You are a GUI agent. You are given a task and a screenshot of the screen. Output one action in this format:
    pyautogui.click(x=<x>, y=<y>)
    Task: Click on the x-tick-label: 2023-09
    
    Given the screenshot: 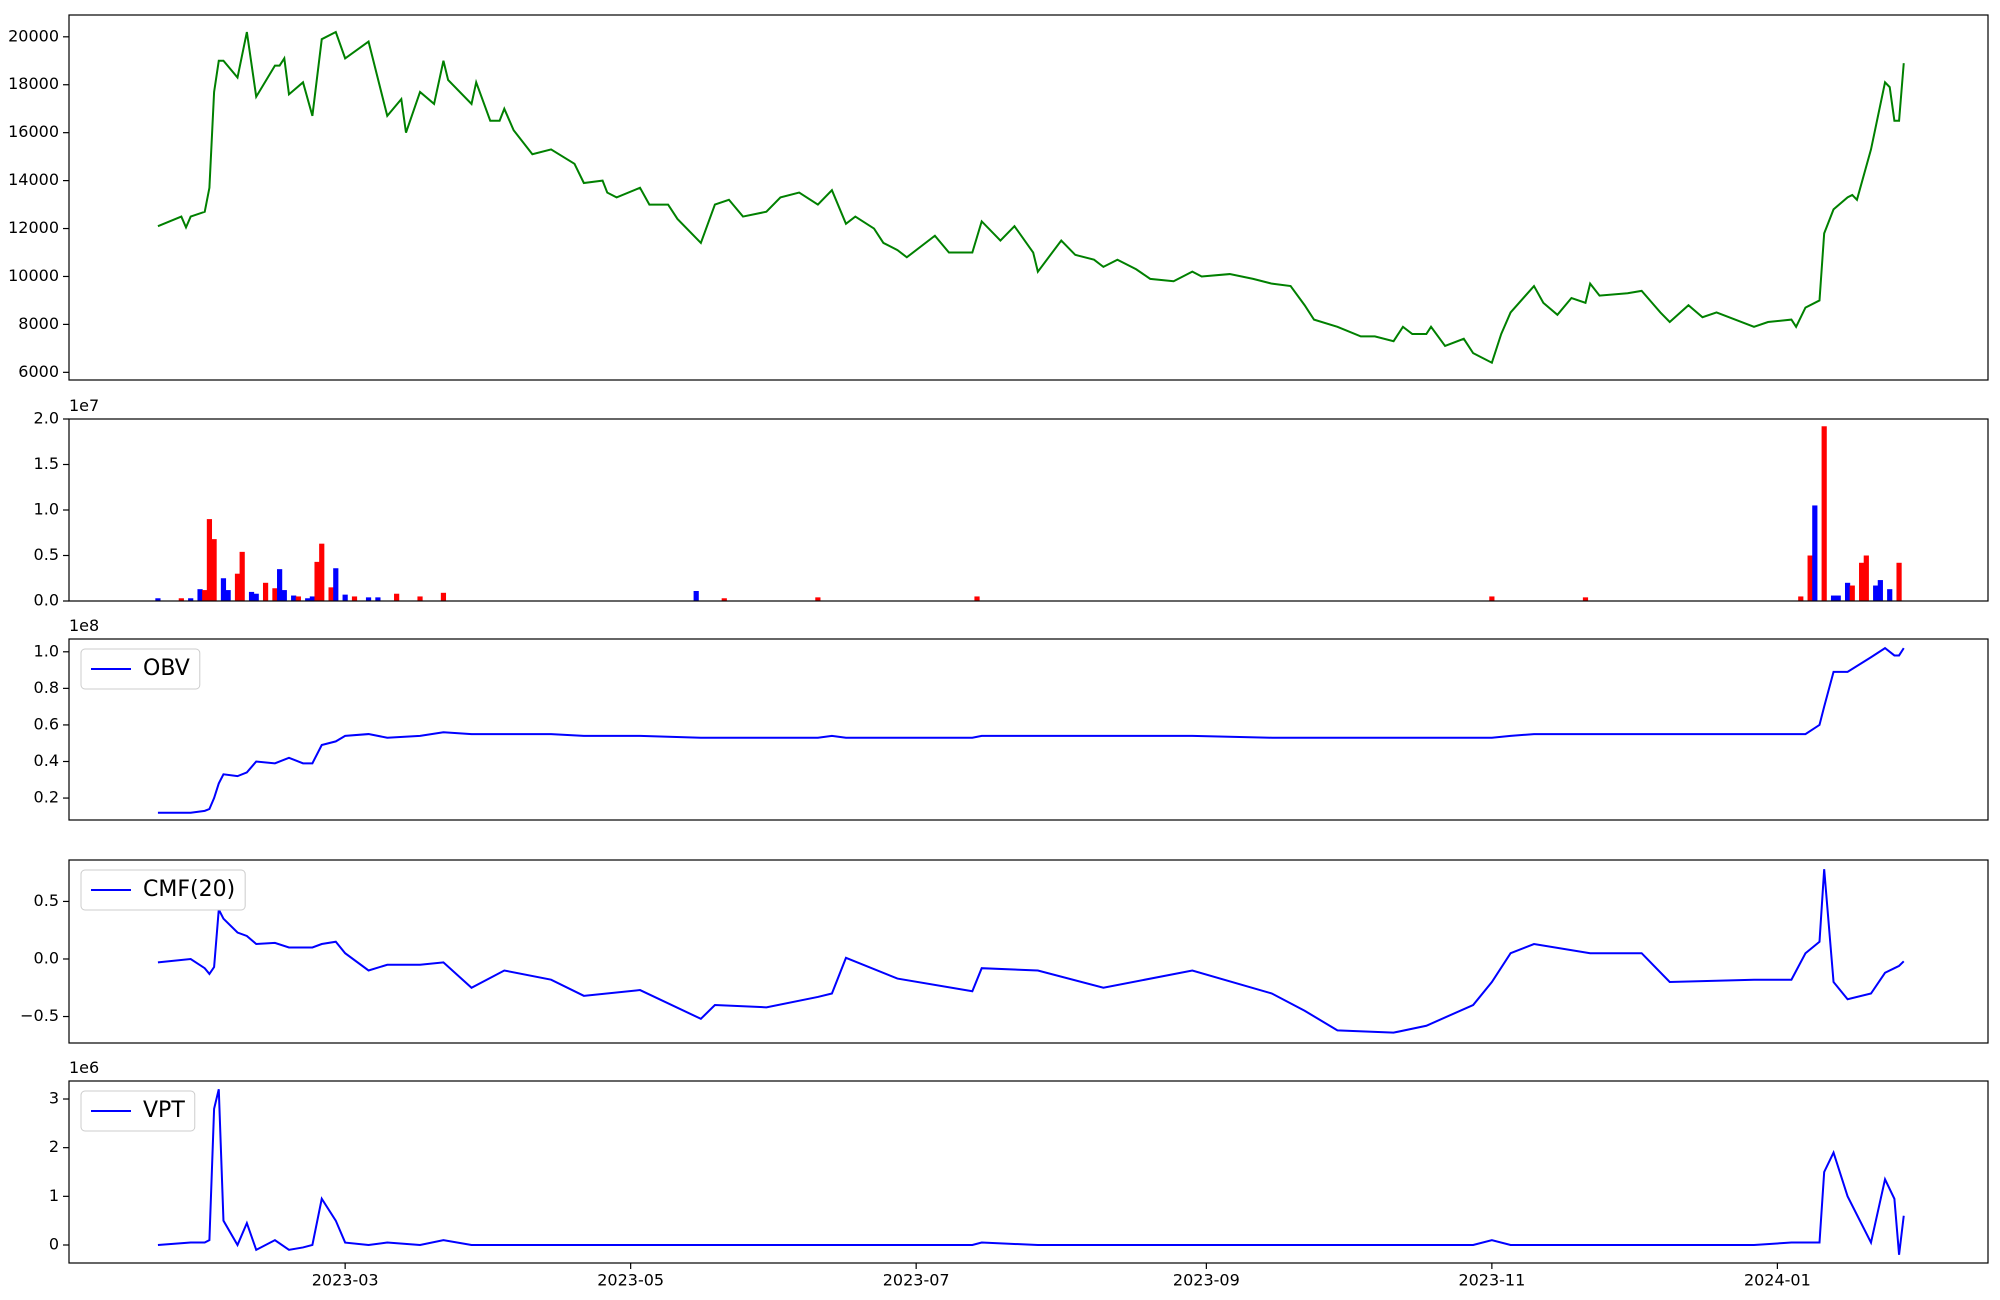 What is the action you would take?
    pyautogui.click(x=1206, y=1280)
    